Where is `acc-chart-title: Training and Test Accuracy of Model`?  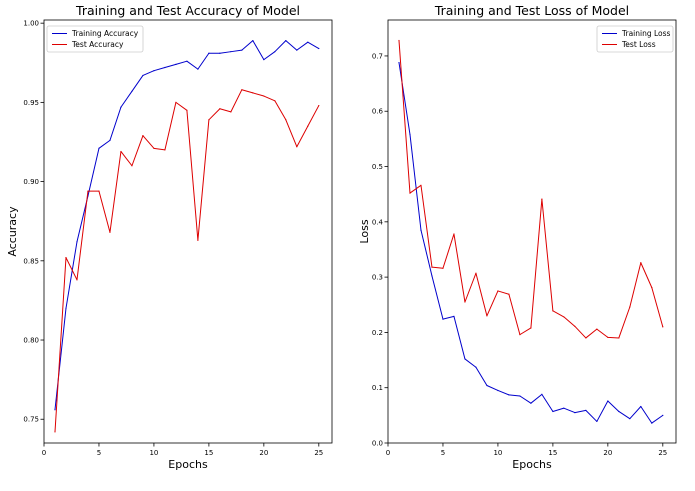
acc-chart-title: Training and Test Accuracy of Model is located at coordinates (187, 10).